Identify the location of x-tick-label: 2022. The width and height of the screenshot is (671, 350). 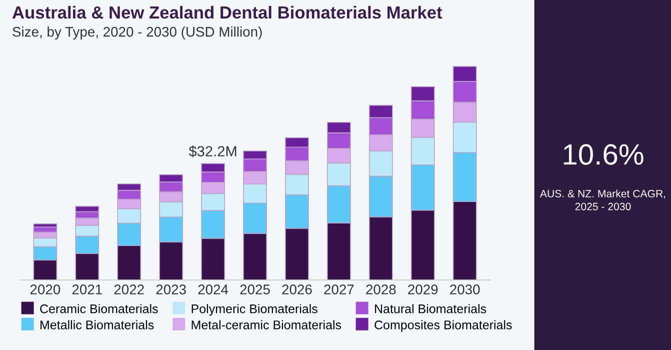
(129, 289).